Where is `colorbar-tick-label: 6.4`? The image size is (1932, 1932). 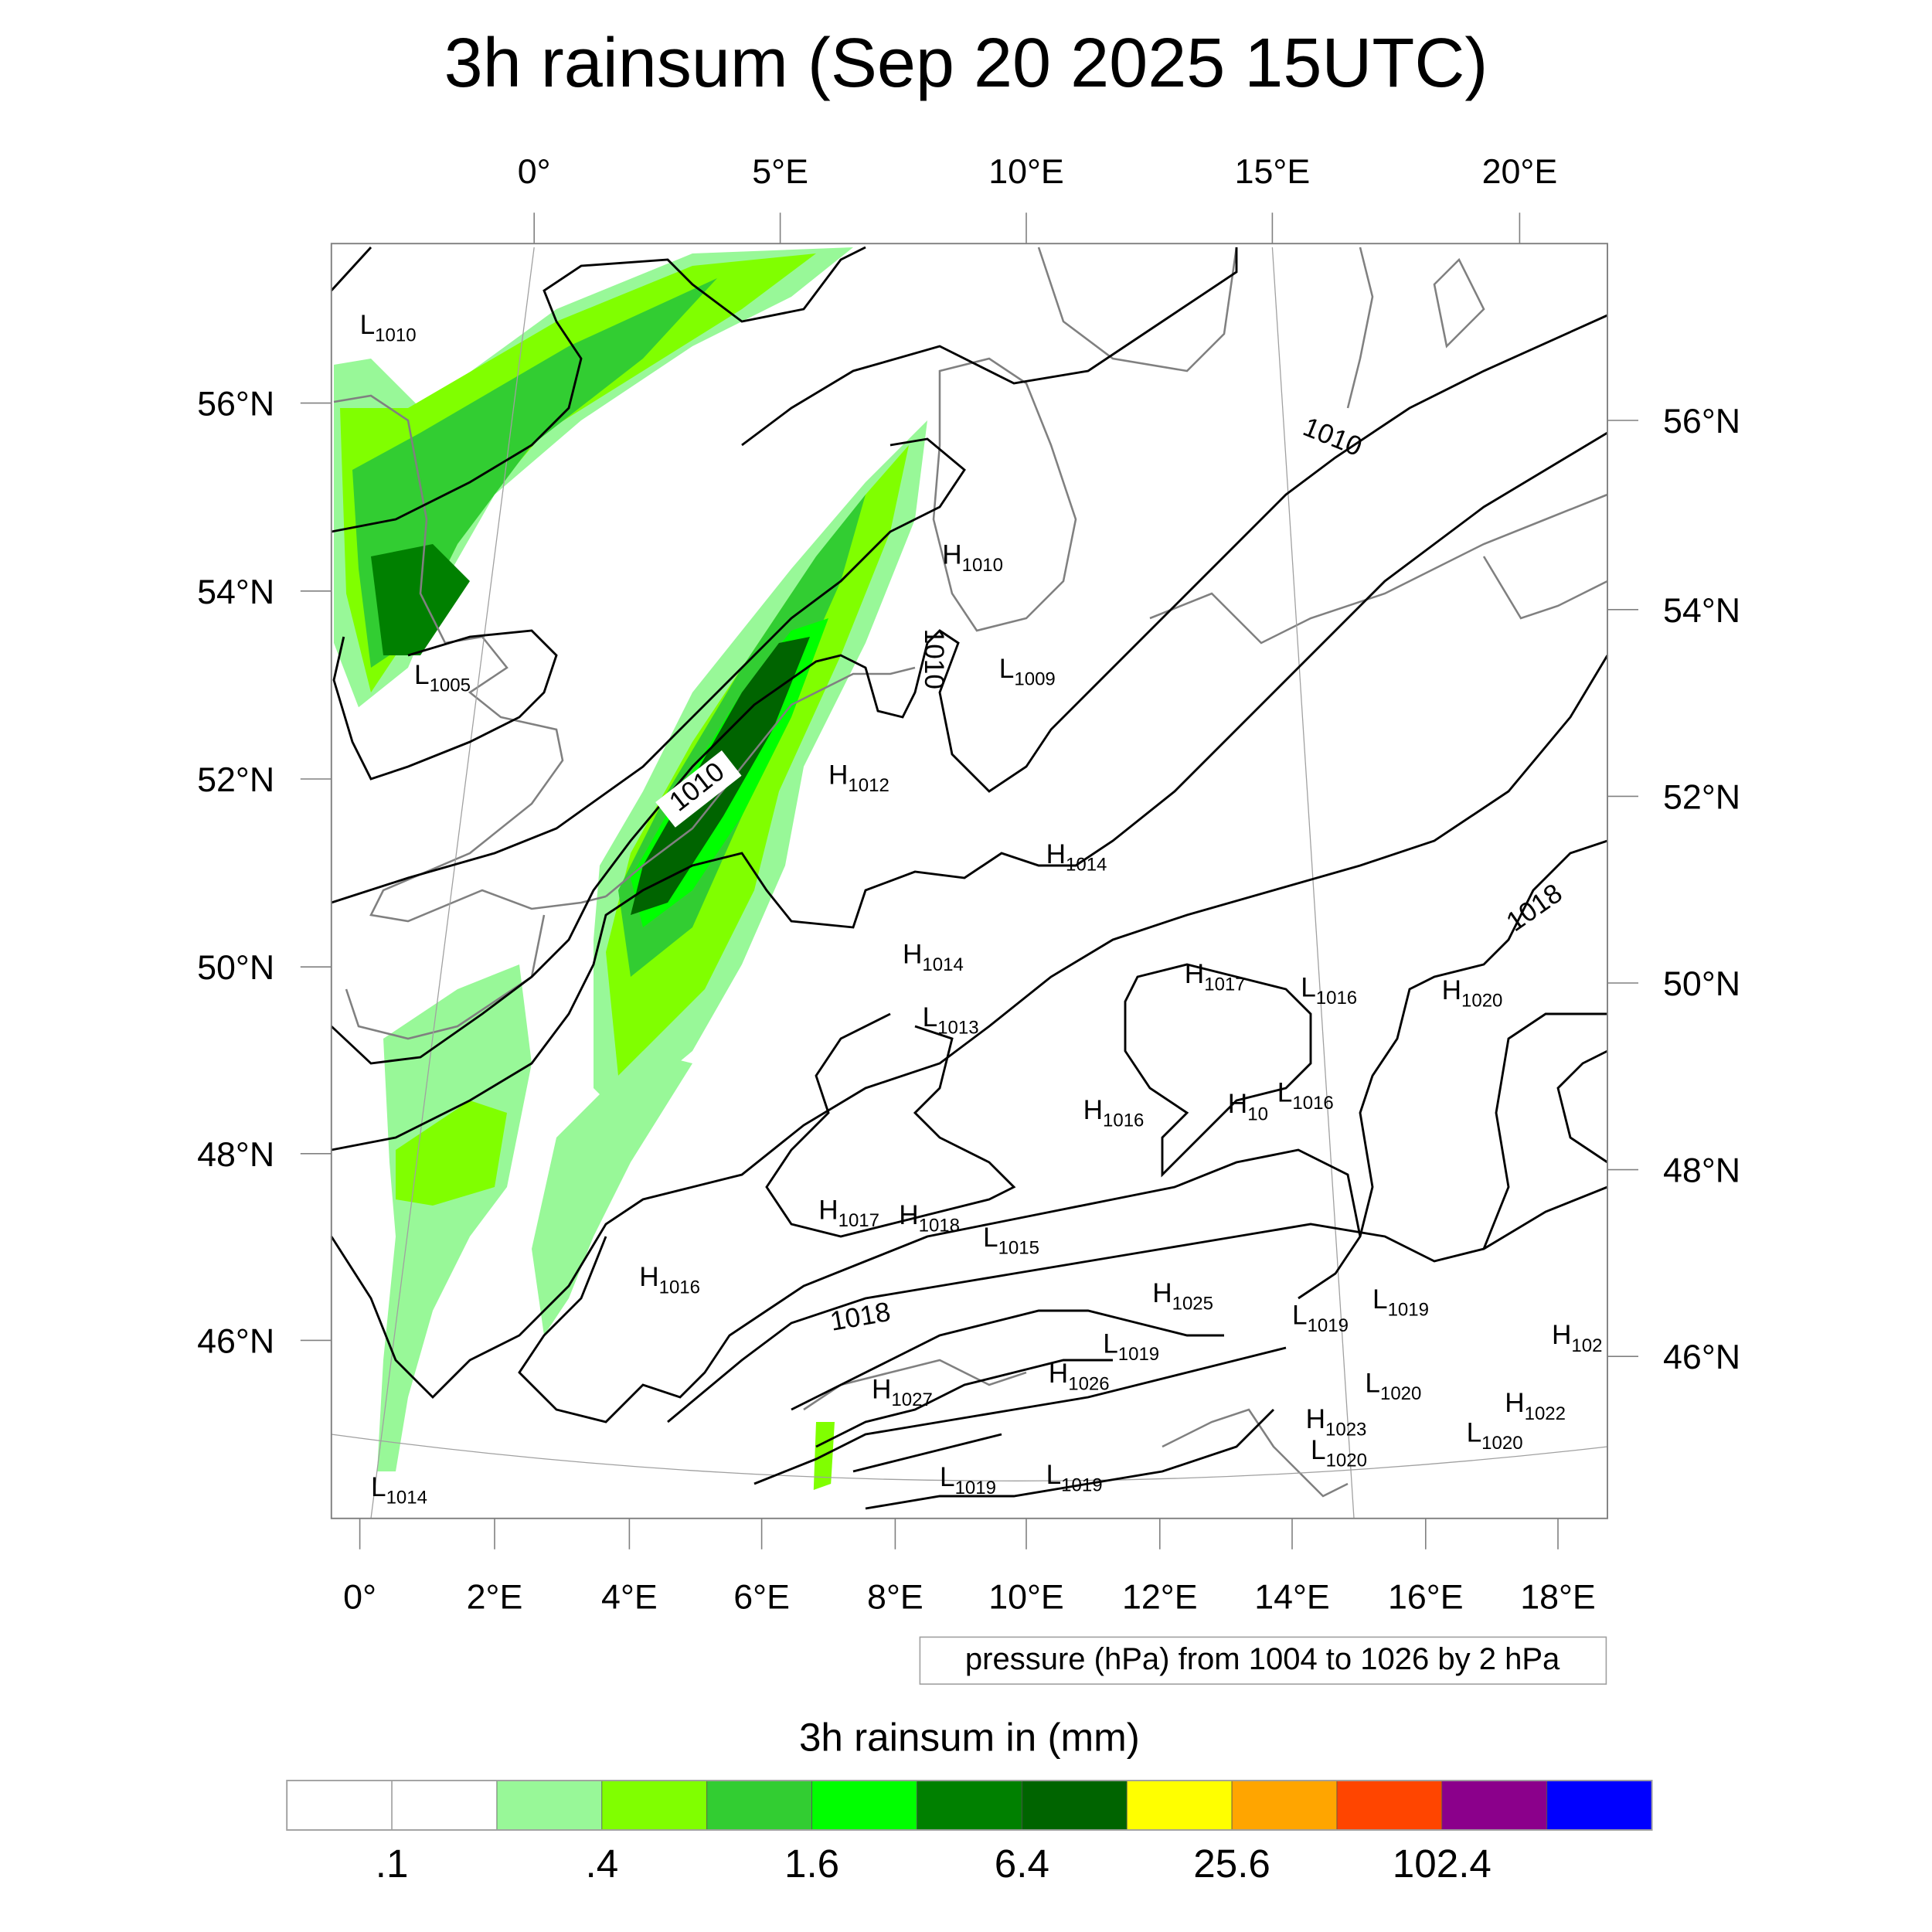 colorbar-tick-label: 6.4 is located at coordinates (1022, 1864).